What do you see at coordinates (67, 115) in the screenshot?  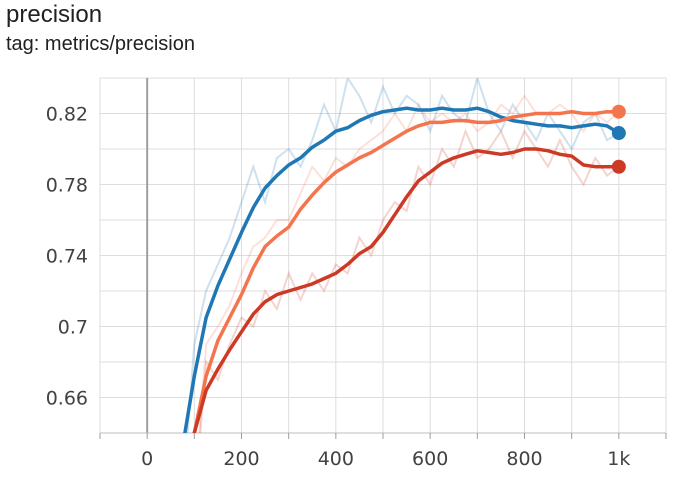 I see `y-tick-label: 0.82` at bounding box center [67, 115].